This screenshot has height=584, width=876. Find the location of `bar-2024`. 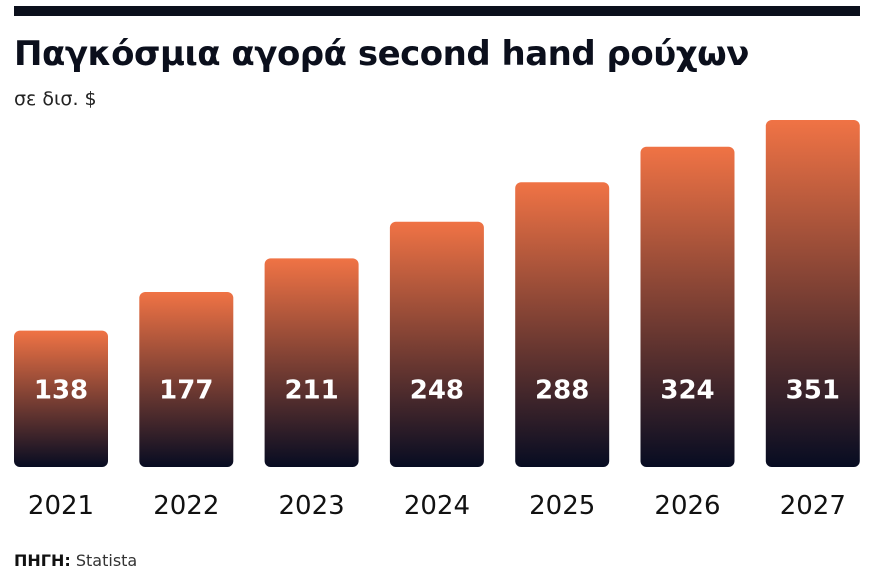

bar-2024 is located at coordinates (436, 344).